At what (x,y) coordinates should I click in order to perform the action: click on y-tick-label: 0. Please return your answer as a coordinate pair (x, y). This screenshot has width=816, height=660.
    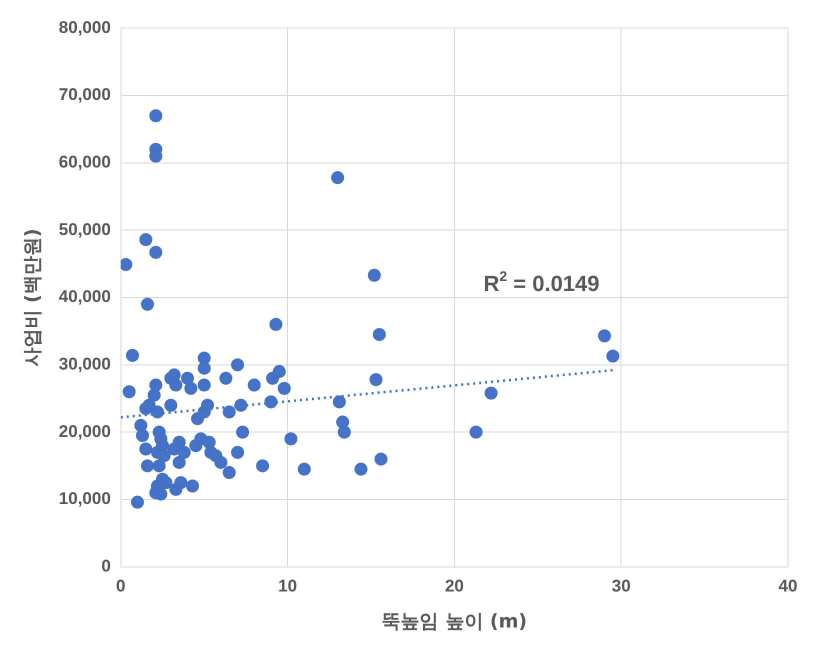
    Looking at the image, I should click on (106, 566).